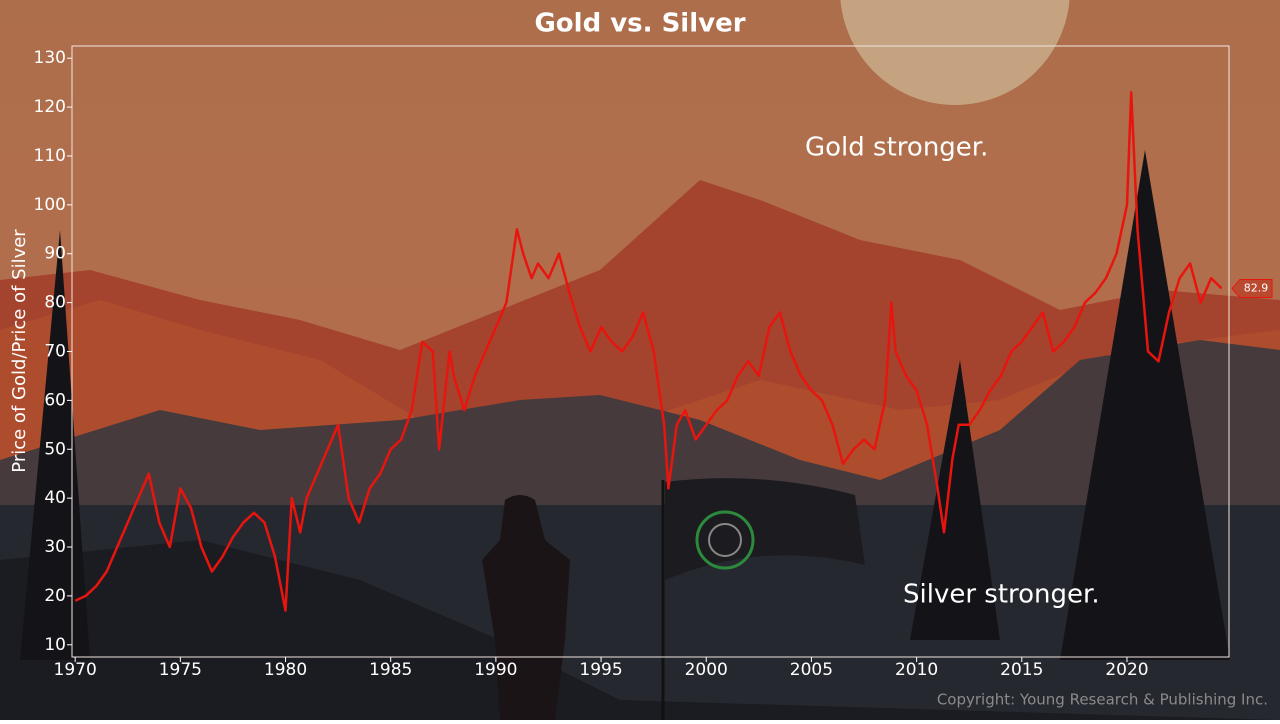  What do you see at coordinates (55, 400) in the screenshot?
I see `y-tick-label: 60` at bounding box center [55, 400].